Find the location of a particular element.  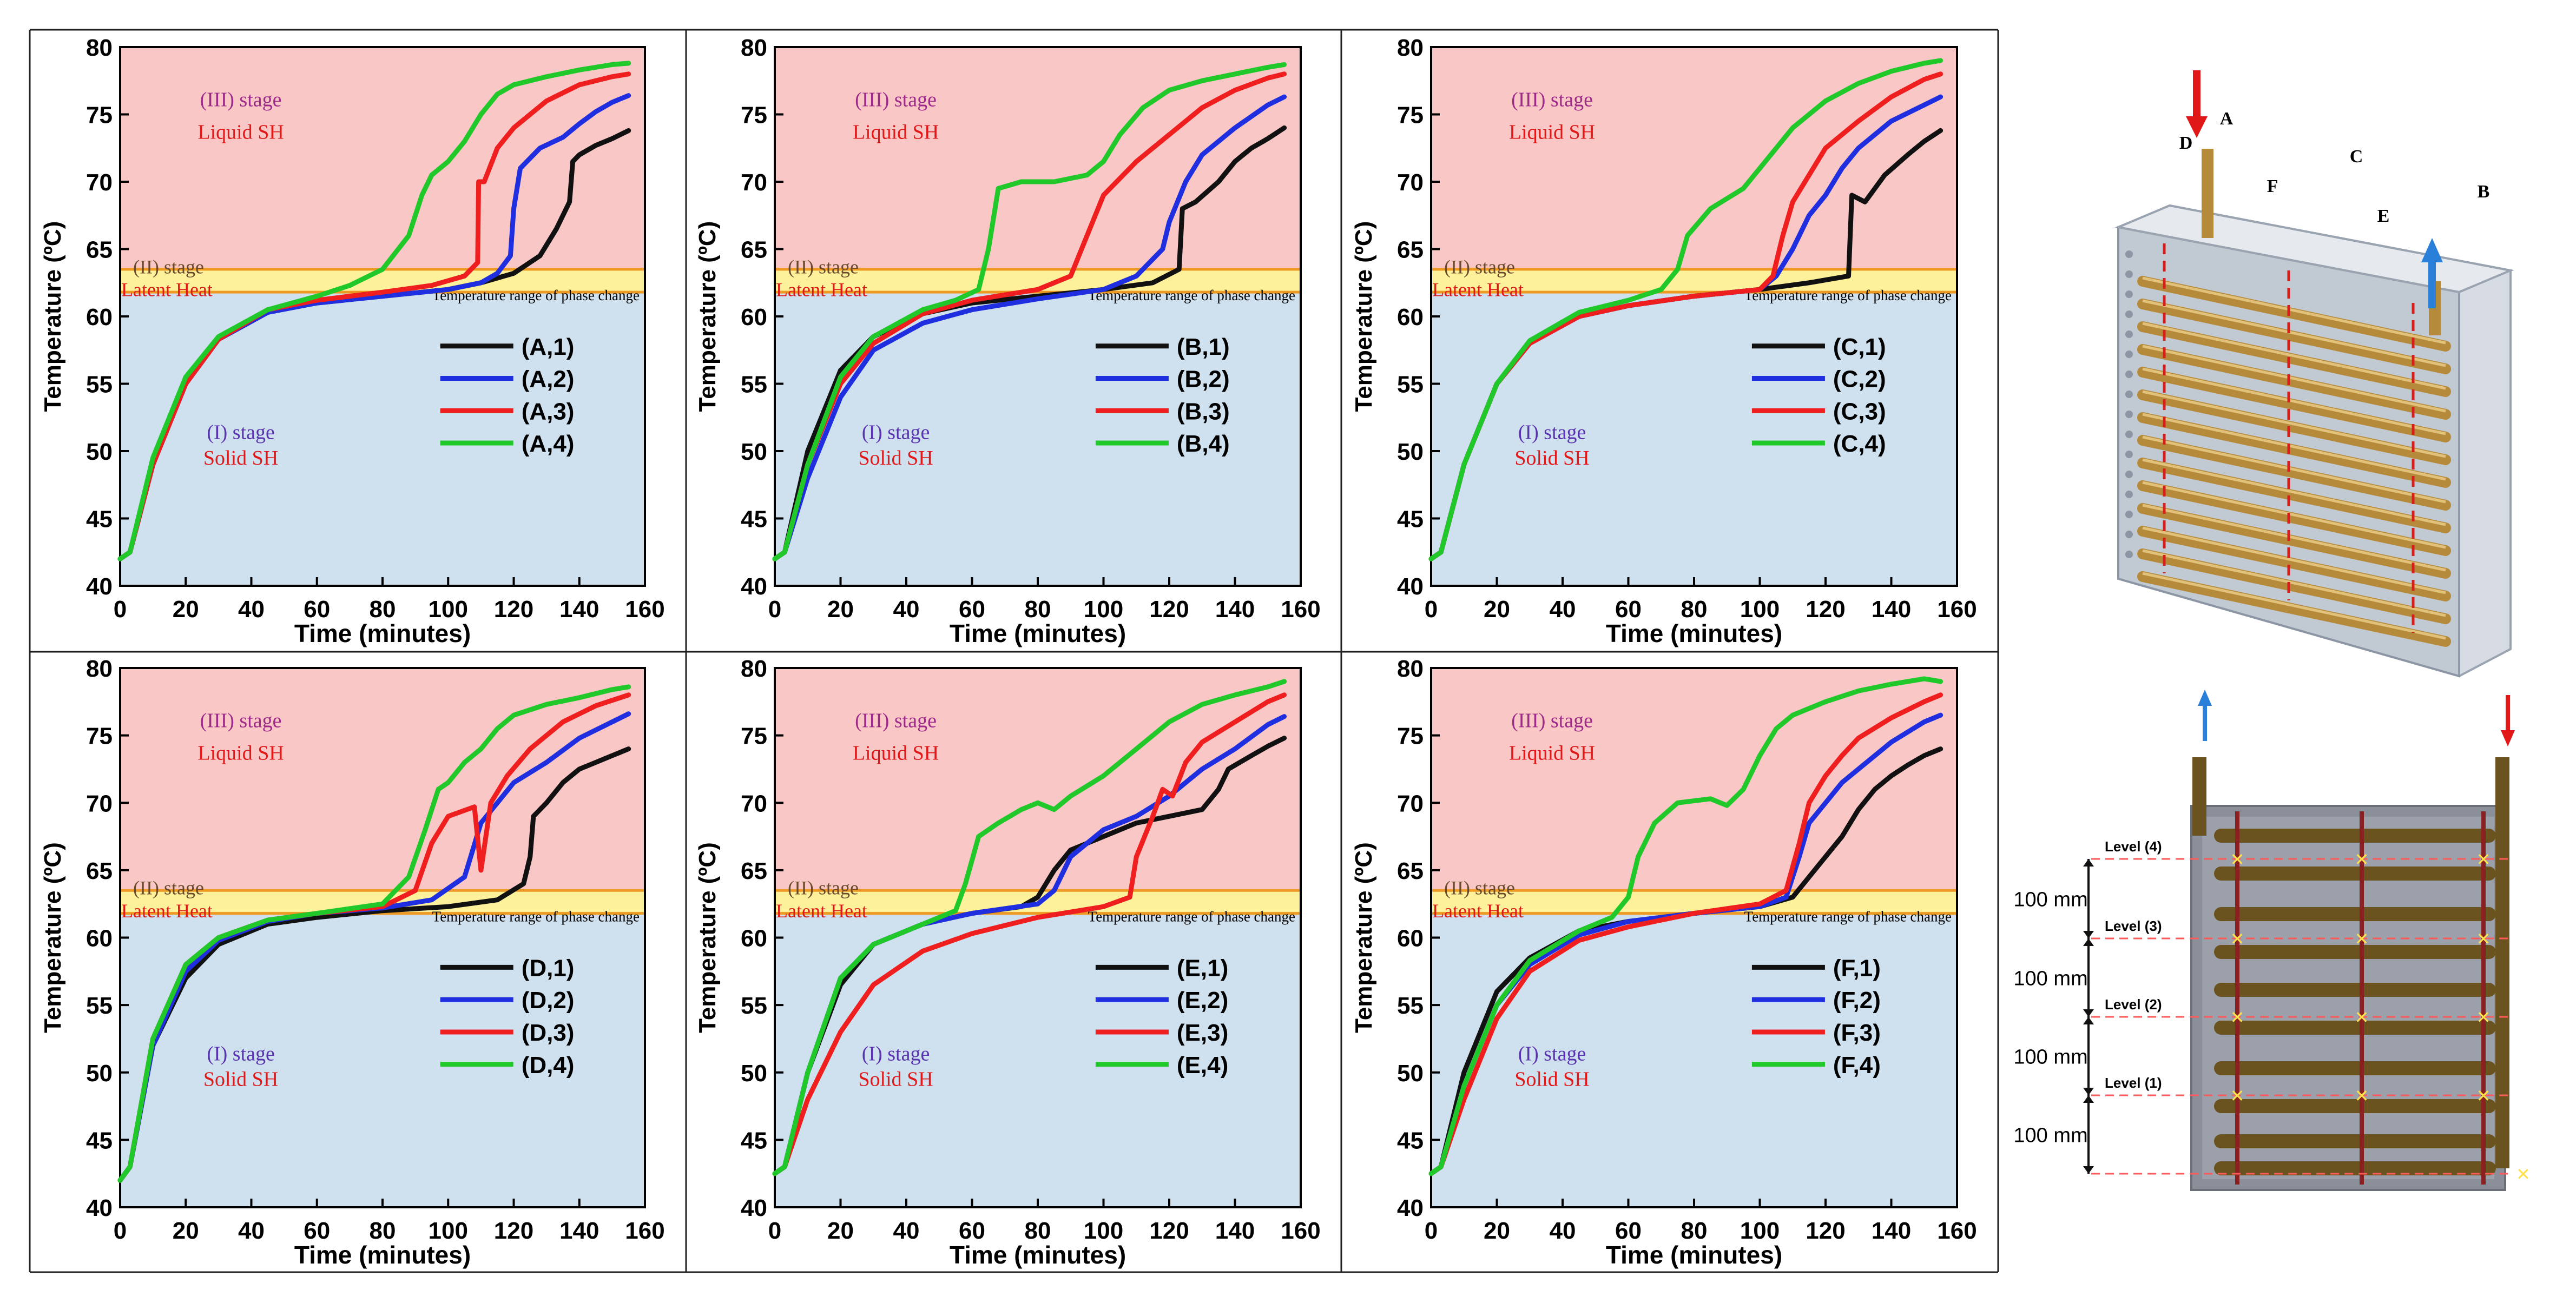

coil-tube is located at coordinates (2294, 563).